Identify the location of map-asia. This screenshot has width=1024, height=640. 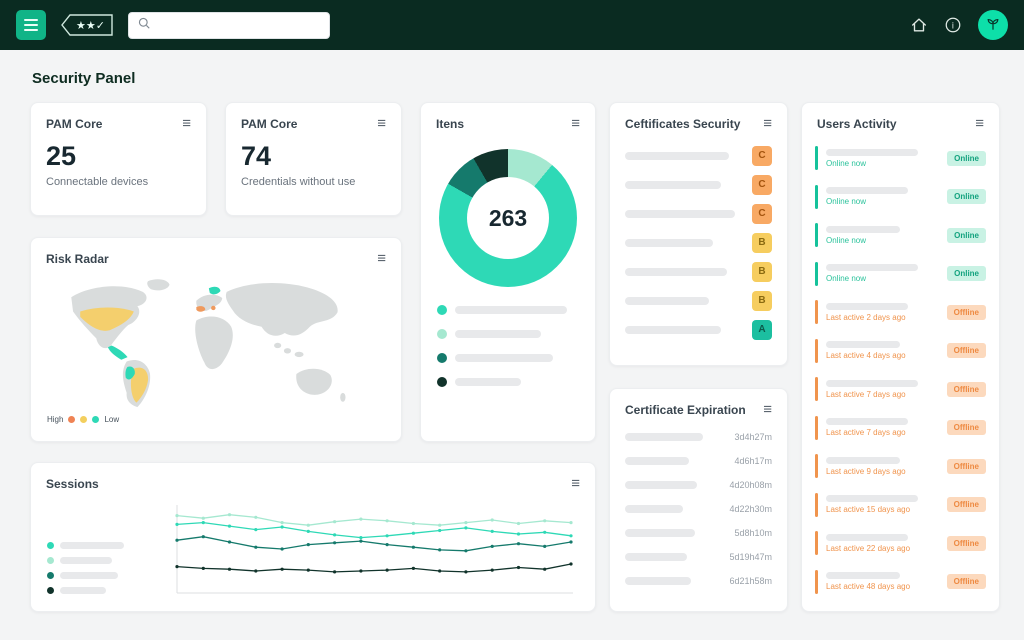
(281, 309).